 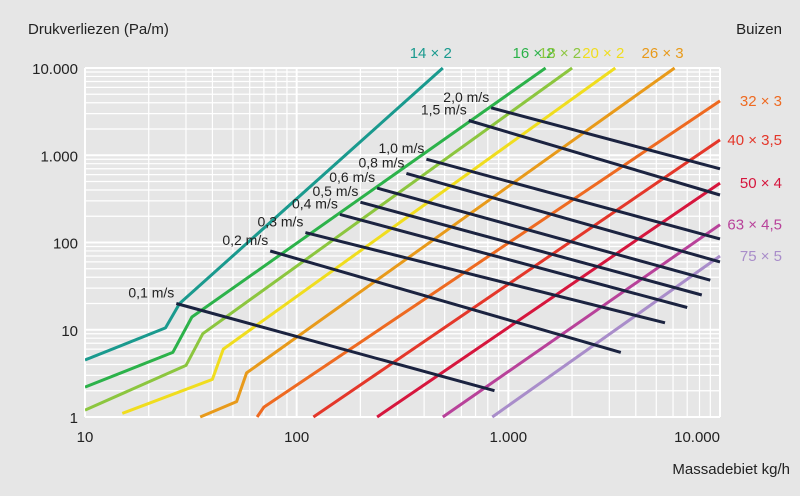 I want to click on series-label: 14 × 2, so click(x=431, y=53).